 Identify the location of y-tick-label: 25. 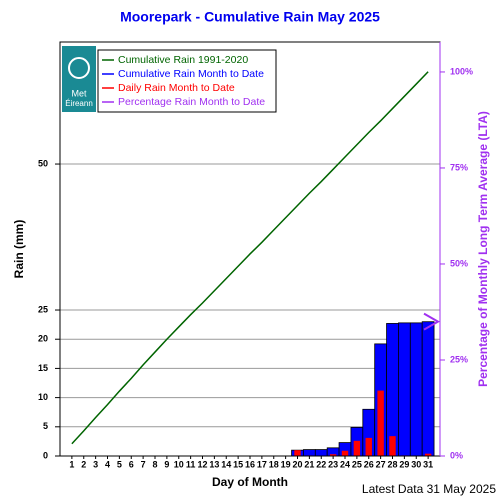
(43, 309).